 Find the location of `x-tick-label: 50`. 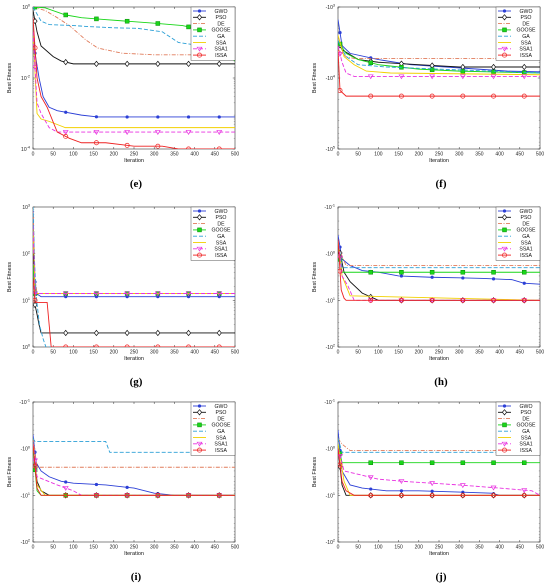

x-tick-label: 50 is located at coordinates (358, 353).